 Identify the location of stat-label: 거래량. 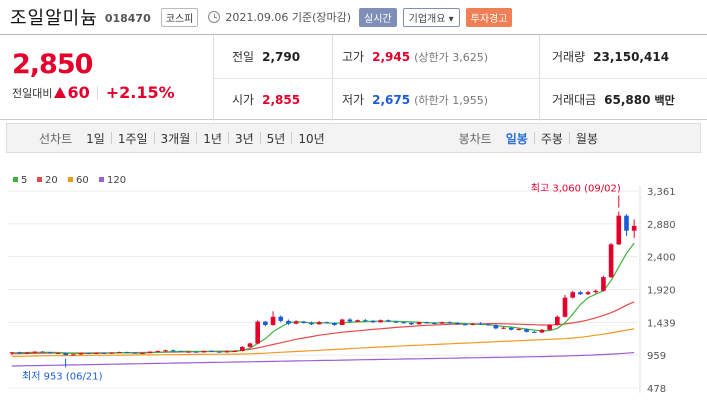
(569, 57).